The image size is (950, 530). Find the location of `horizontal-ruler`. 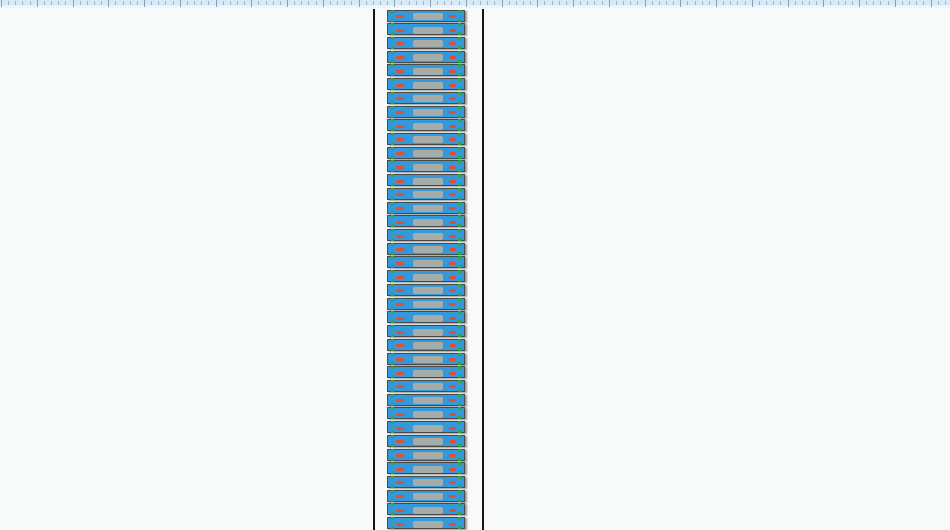

horizontal-ruler is located at coordinates (475, 4).